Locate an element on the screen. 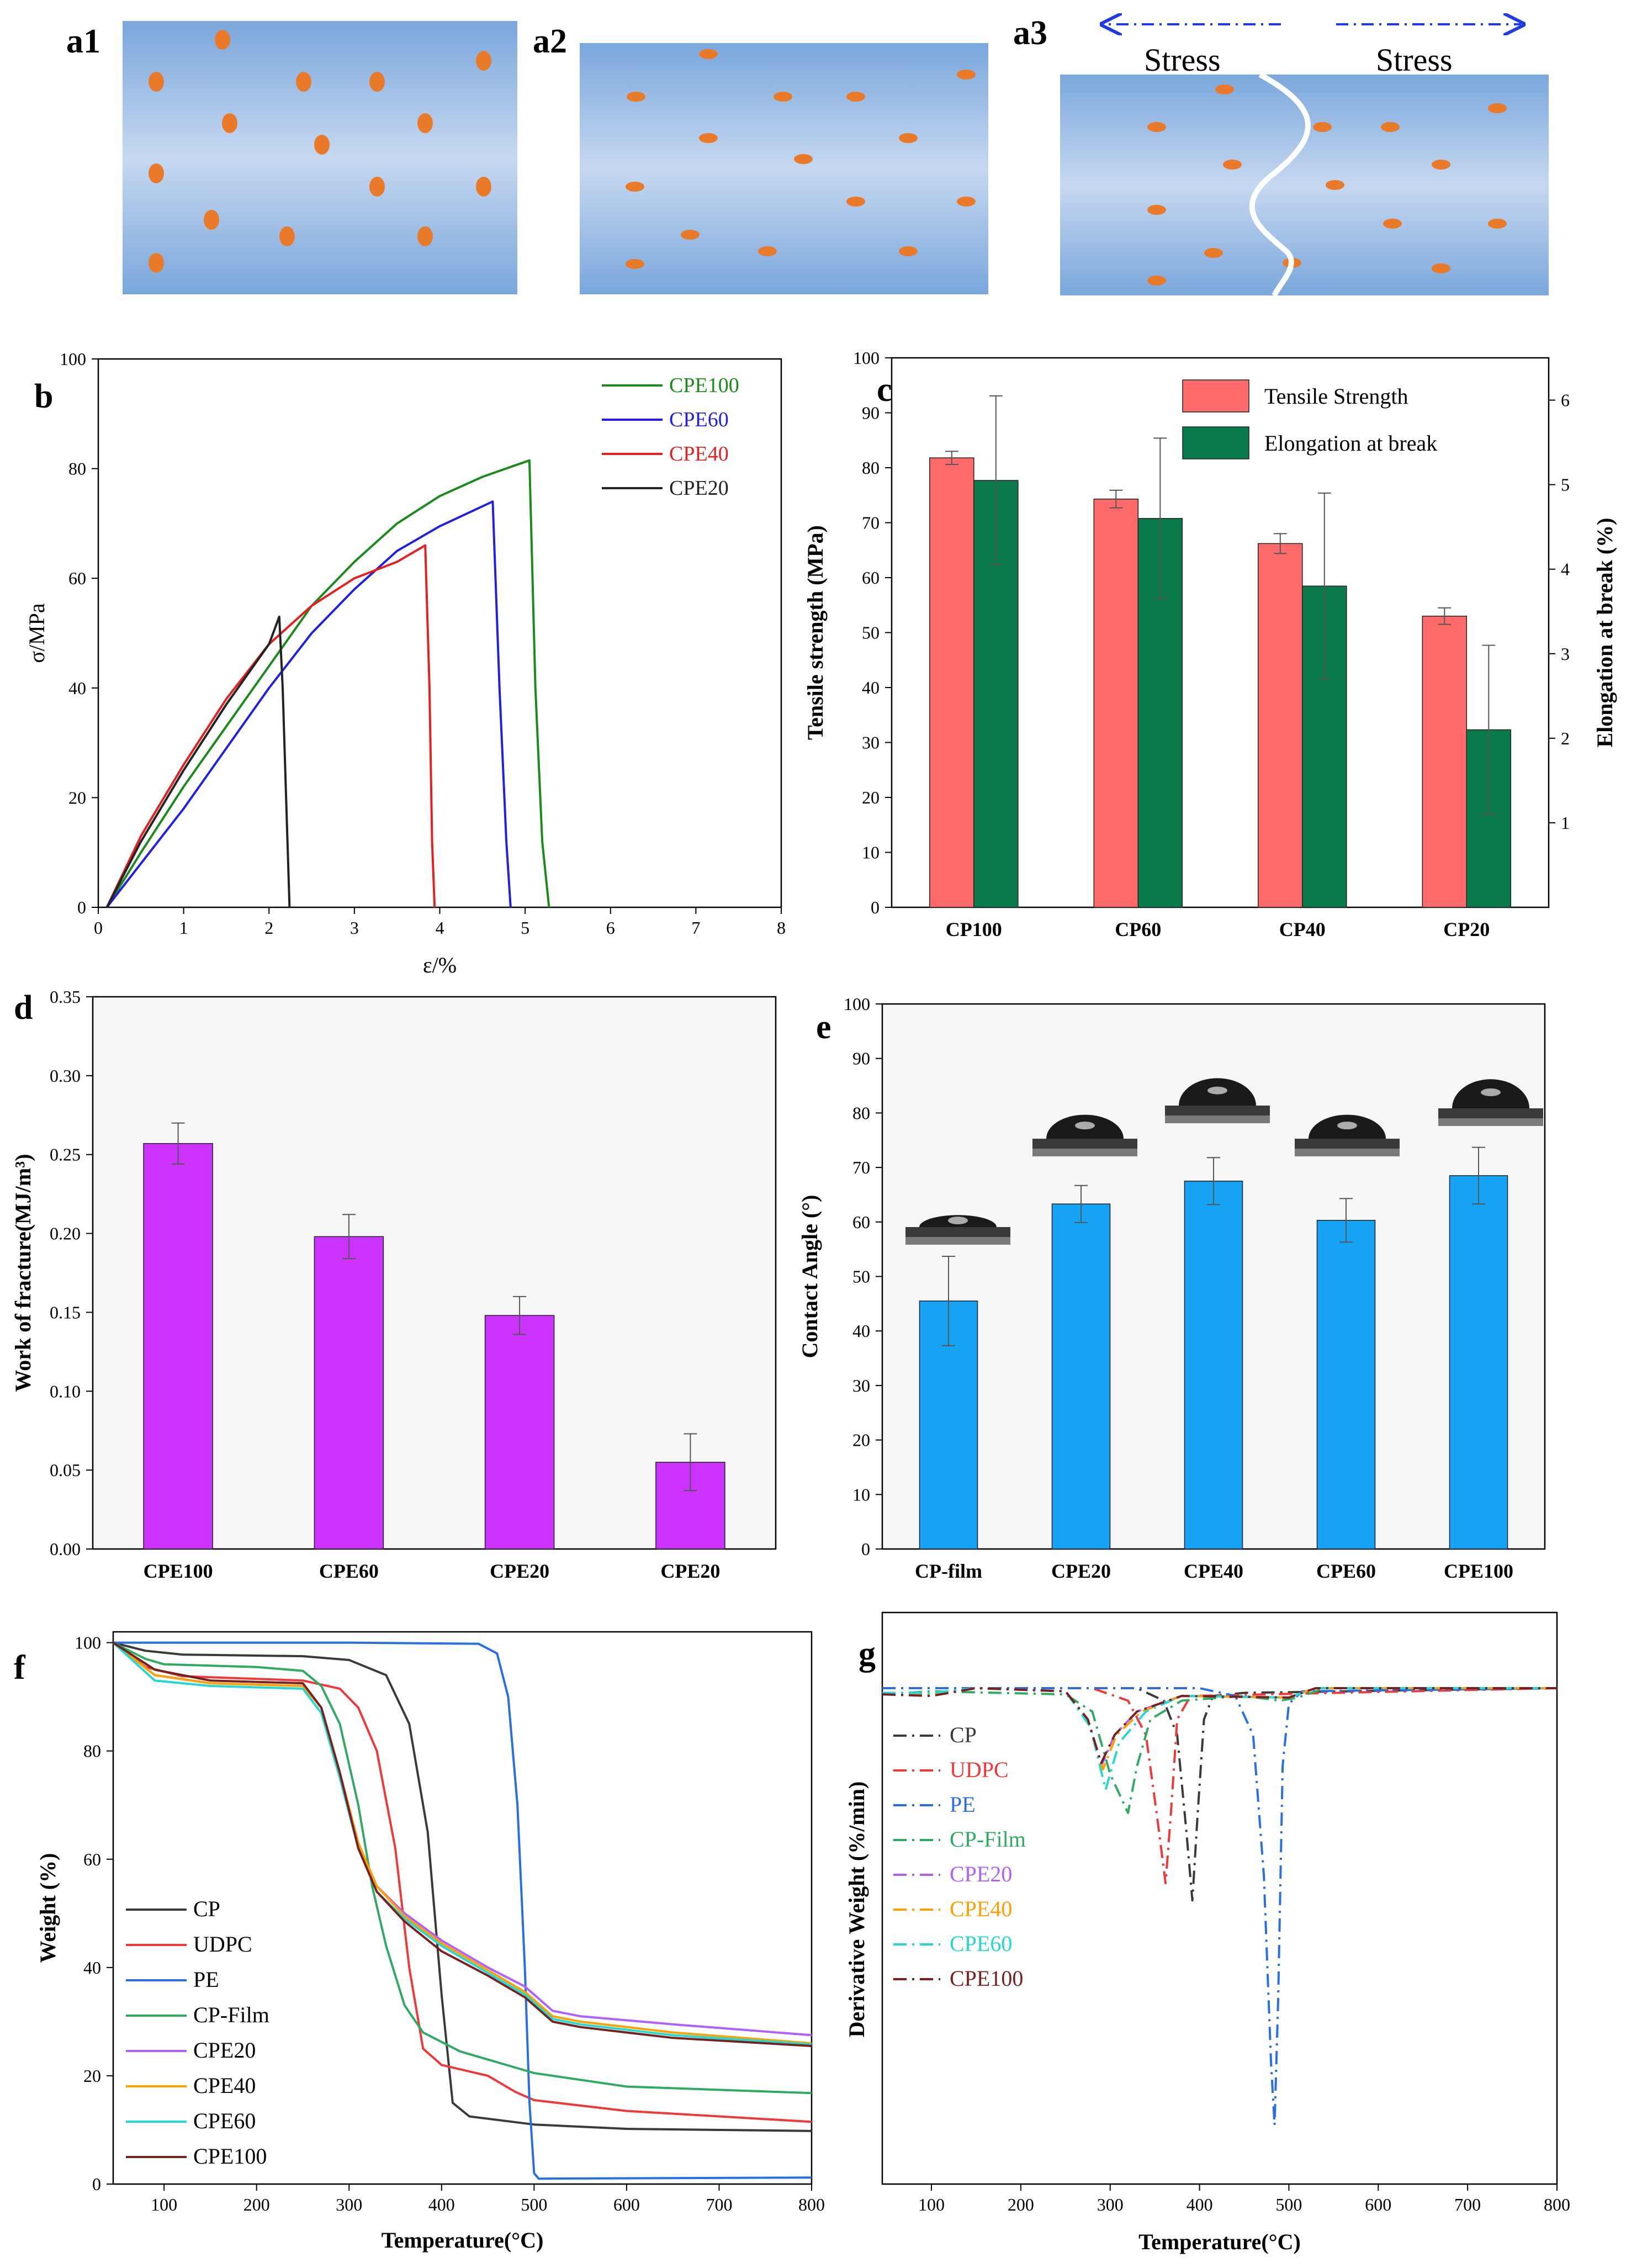 Image resolution: width=1642 pixels, height=2268 pixels. x-tick-label: 1 is located at coordinates (183, 928).